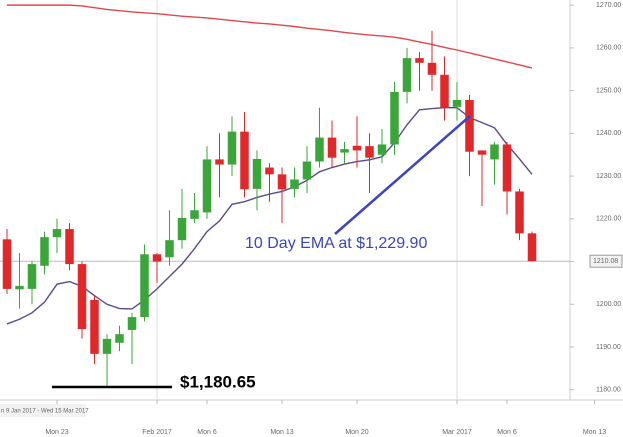  What do you see at coordinates (218, 381) in the screenshot?
I see `annotation-text: $1,180.65` at bounding box center [218, 381].